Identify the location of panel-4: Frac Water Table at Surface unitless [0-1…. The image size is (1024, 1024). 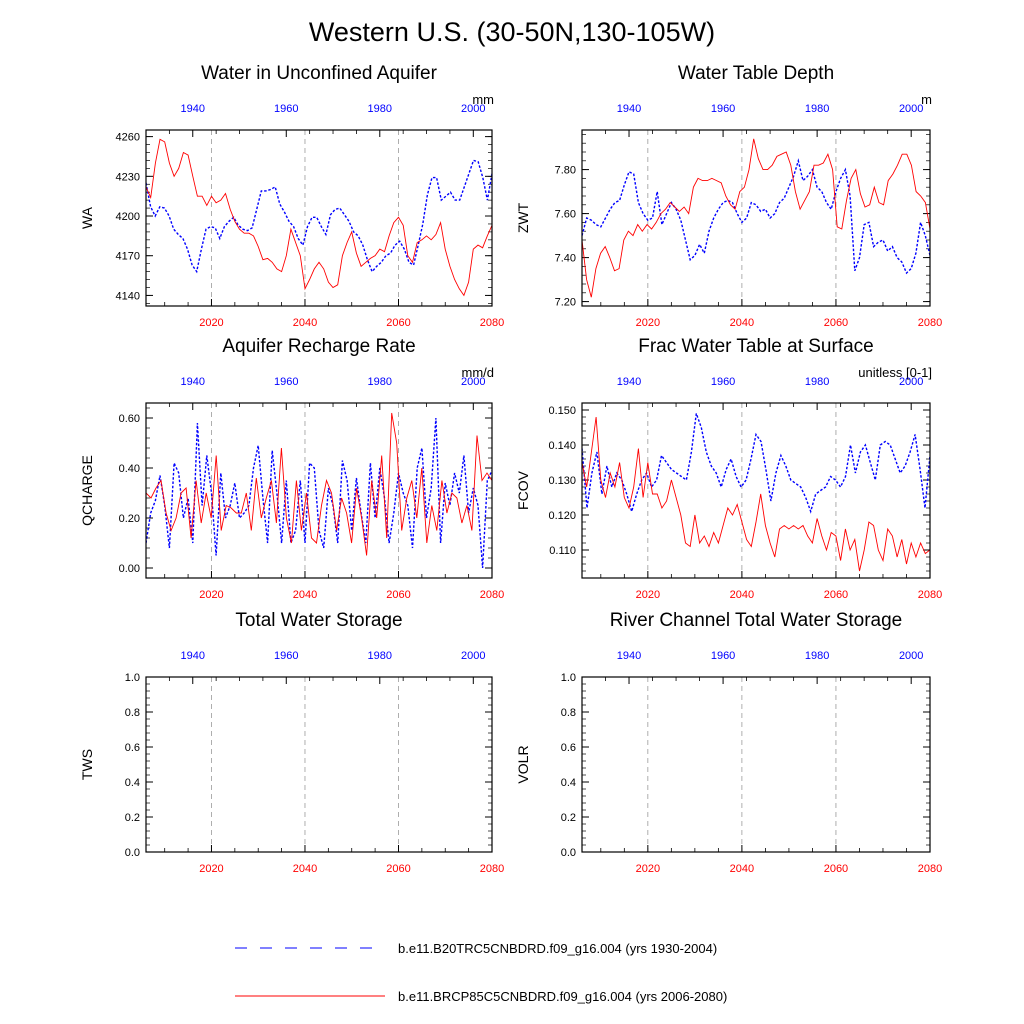
(728, 468).